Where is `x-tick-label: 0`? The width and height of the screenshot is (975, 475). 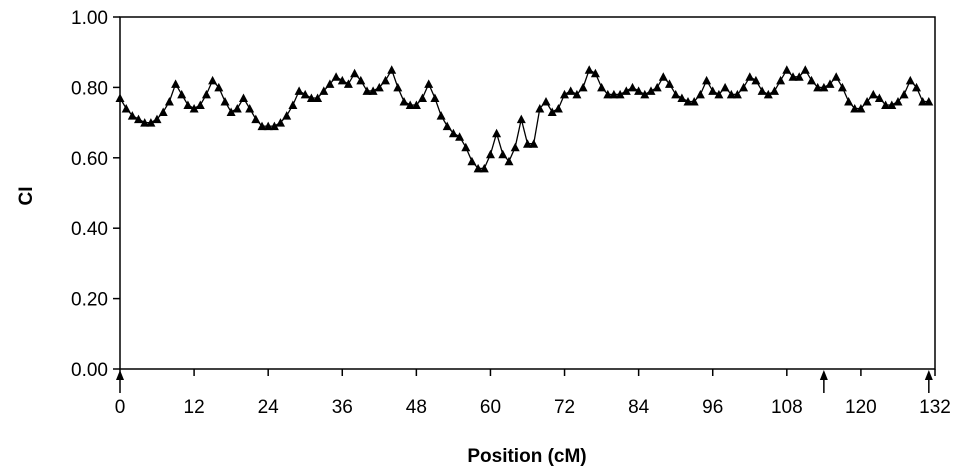
x-tick-label: 0 is located at coordinates (120, 407).